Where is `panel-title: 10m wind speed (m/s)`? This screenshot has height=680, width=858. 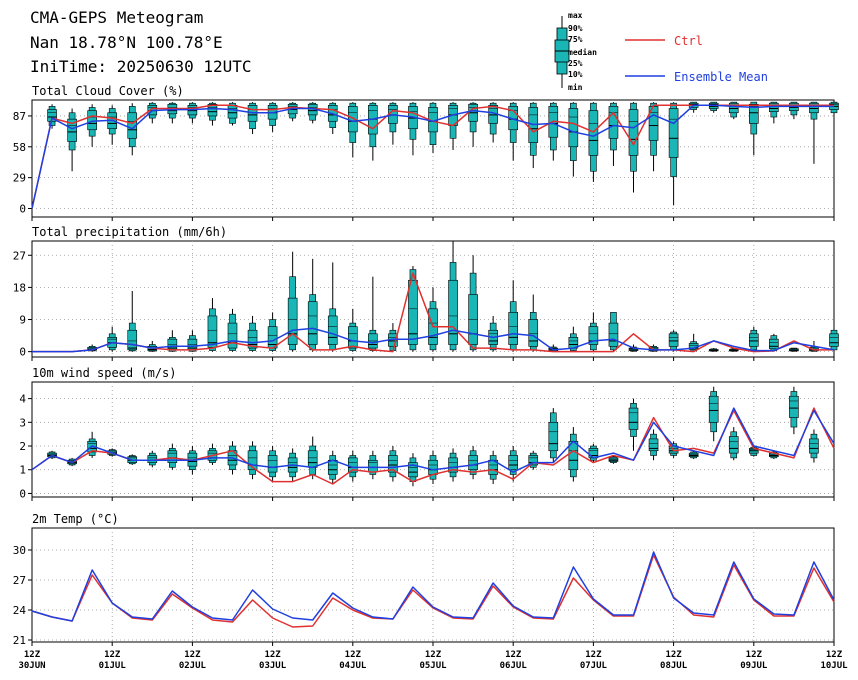 panel-title: 10m wind speed (m/s) is located at coordinates (104, 373).